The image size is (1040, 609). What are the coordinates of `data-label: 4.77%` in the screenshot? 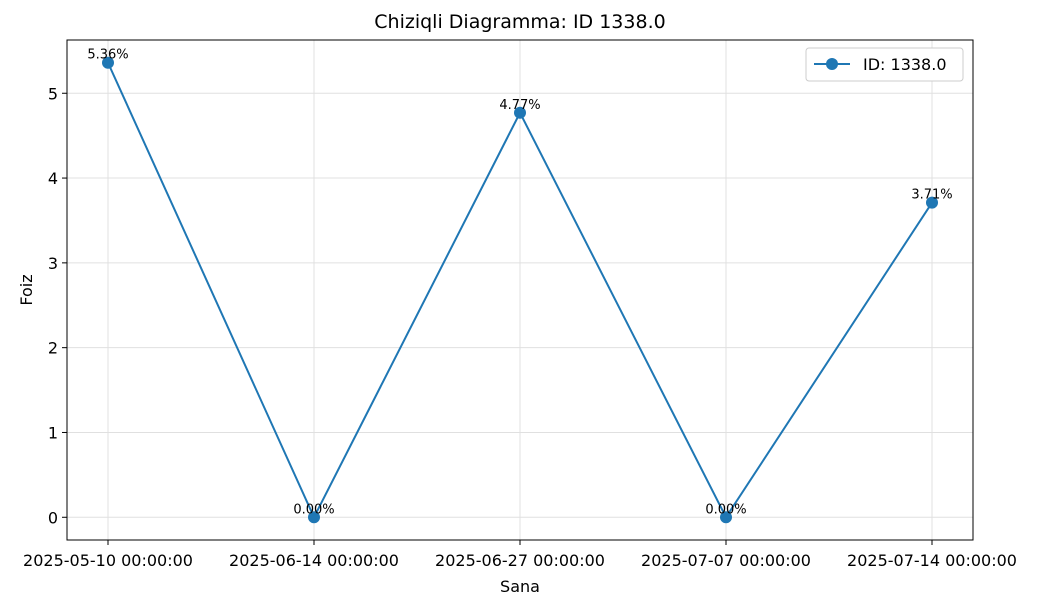 It's located at (519, 105).